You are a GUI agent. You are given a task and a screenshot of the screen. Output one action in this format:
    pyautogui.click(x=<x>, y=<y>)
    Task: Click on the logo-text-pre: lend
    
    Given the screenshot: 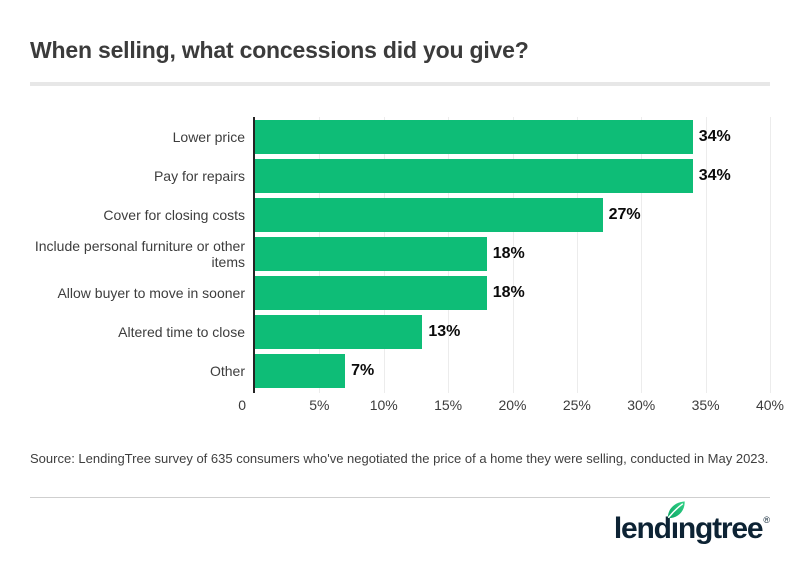 What is the action you would take?
    pyautogui.click(x=642, y=528)
    